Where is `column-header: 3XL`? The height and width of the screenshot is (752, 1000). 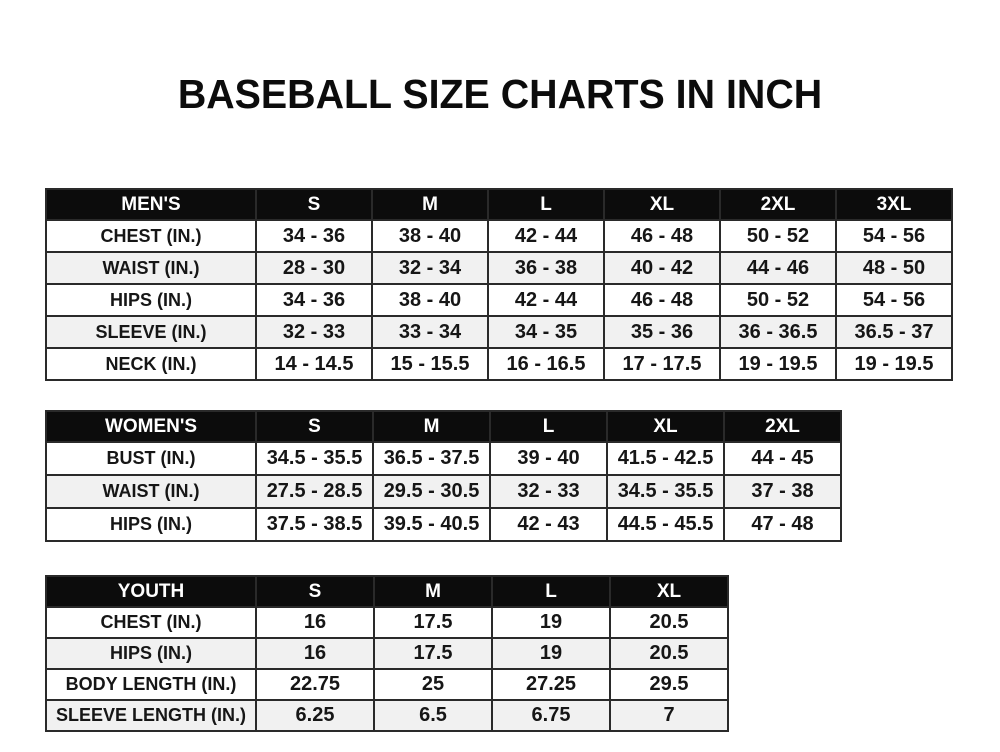
column-header: 3XL is located at coordinates (894, 204).